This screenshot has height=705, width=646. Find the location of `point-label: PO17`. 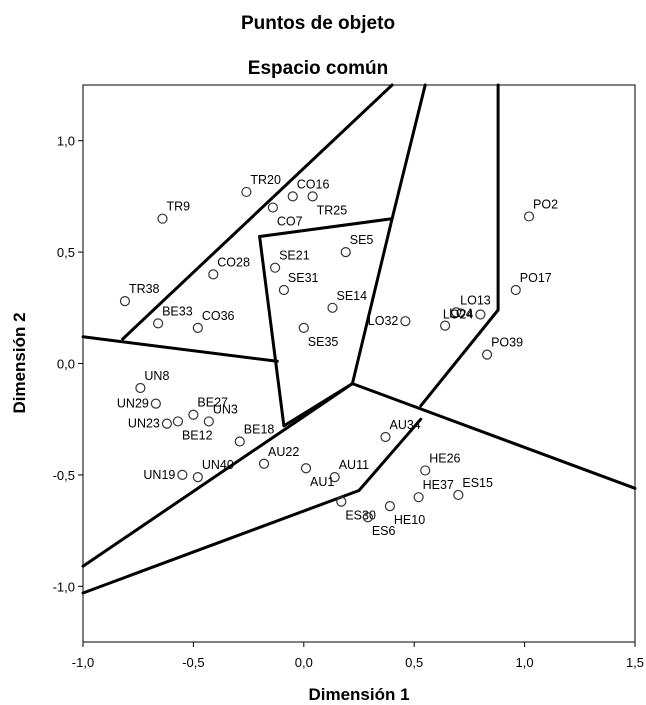

point-label: PO17 is located at coordinates (536, 278).